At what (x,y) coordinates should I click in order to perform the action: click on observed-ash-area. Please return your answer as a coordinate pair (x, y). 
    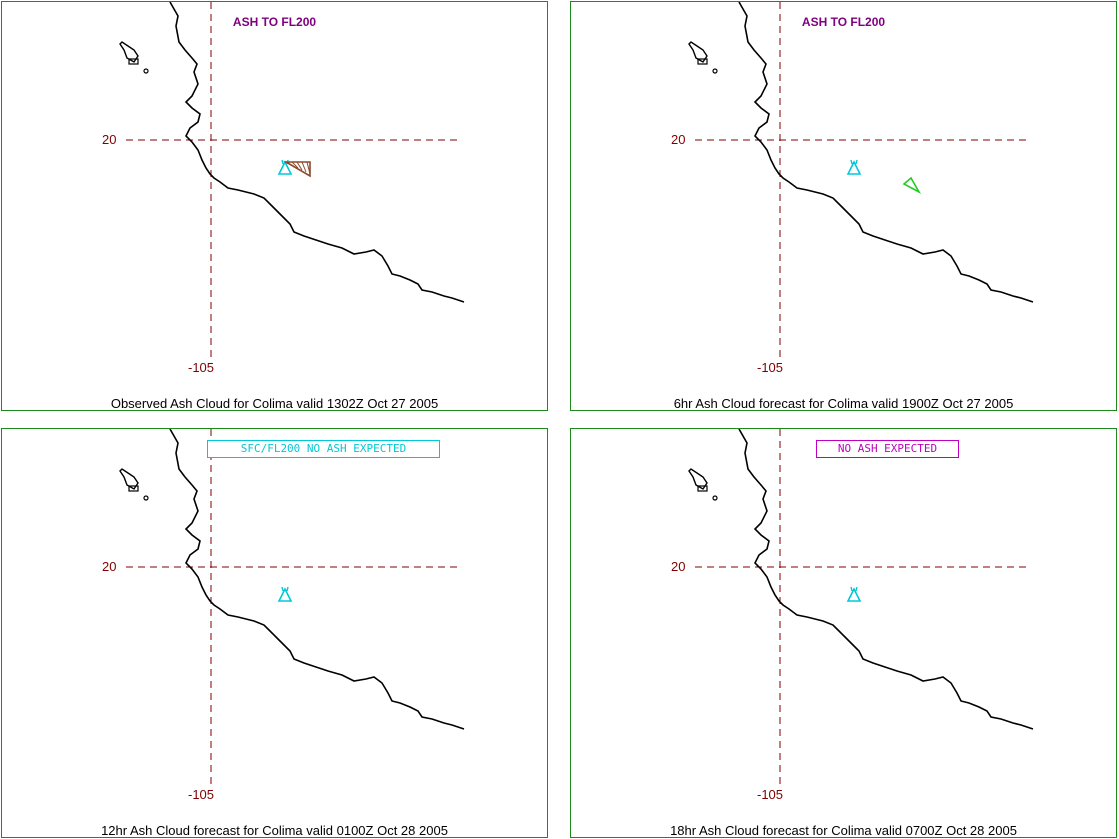
    Looking at the image, I should click on (297, 169).